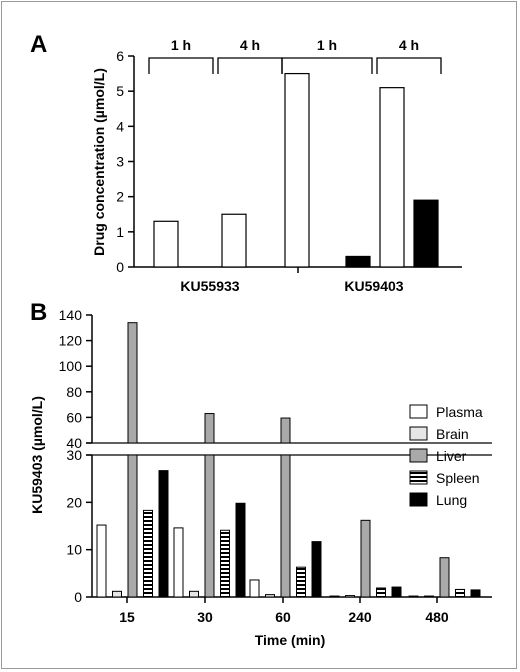 The image size is (520, 672). What do you see at coordinates (120, 162) in the screenshot?
I see `a-y-tick-label: 3` at bounding box center [120, 162].